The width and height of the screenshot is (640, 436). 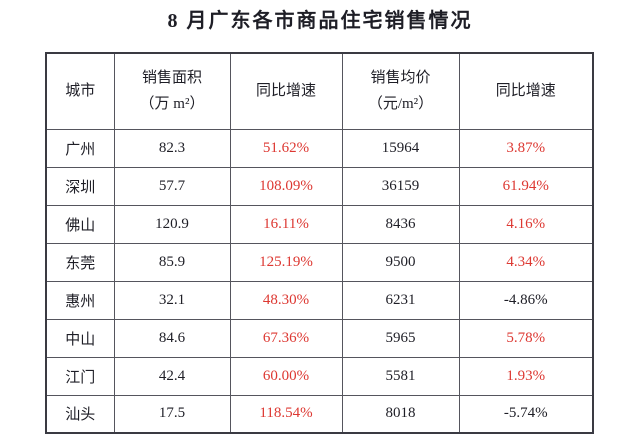 What do you see at coordinates (80, 148) in the screenshot?
I see `city-cell: 广州` at bounding box center [80, 148].